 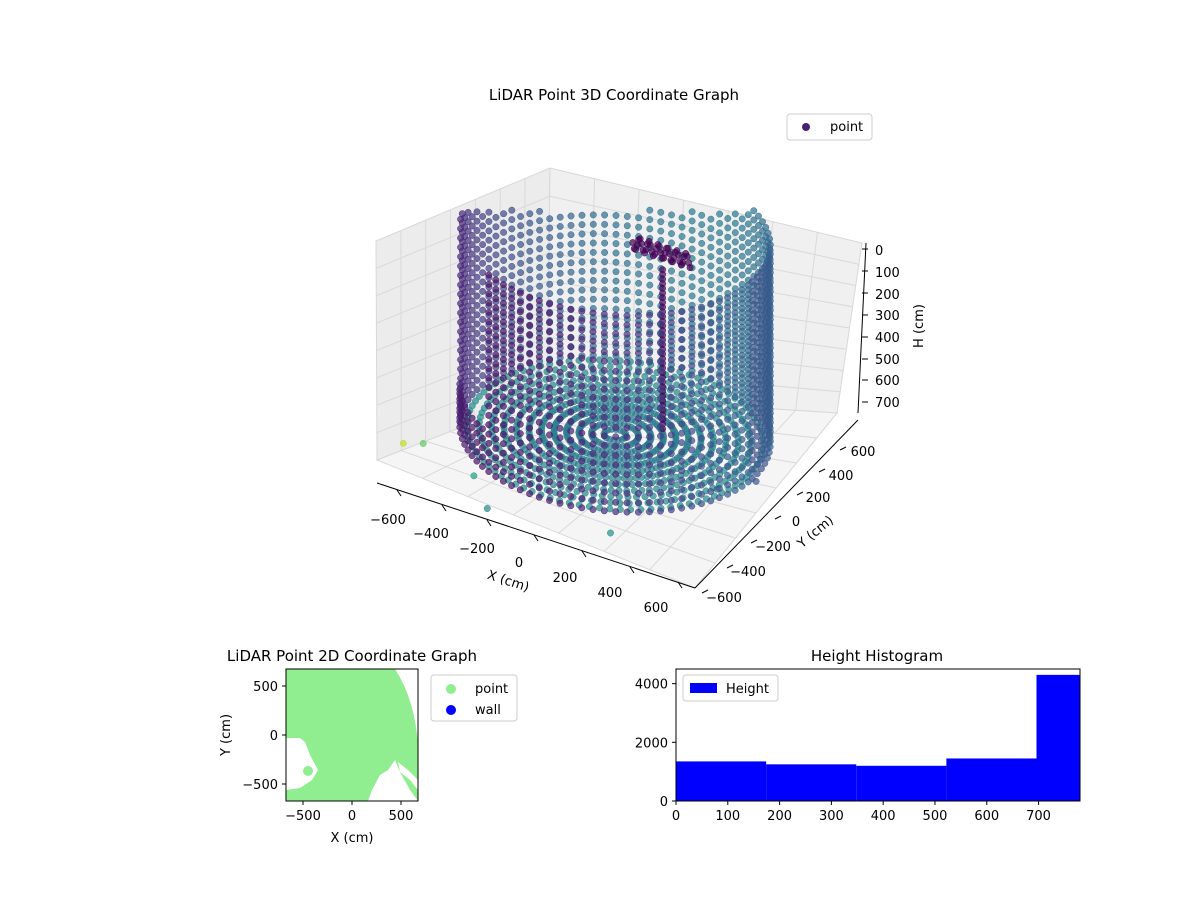 I want to click on x-tick: −400, so click(x=431, y=534).